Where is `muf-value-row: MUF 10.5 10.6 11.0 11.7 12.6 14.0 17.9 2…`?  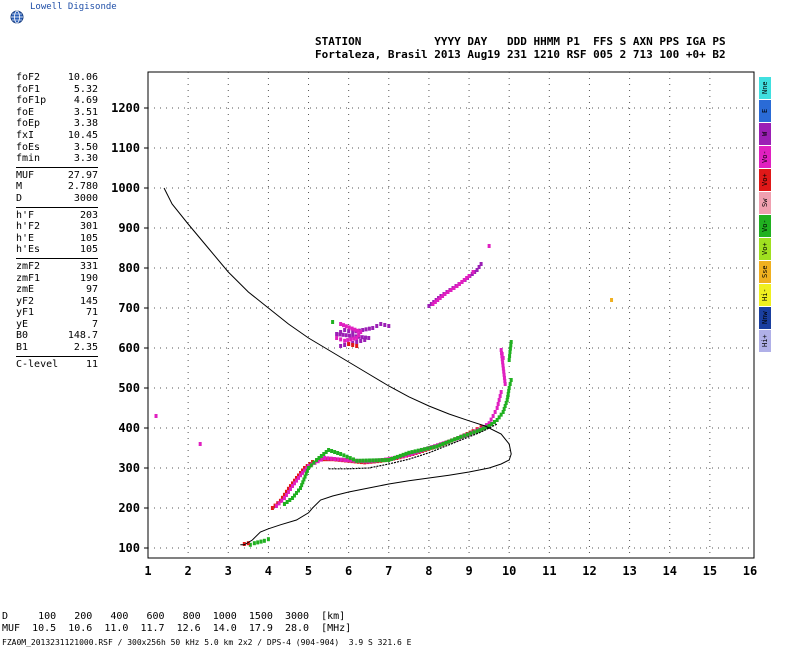
muf-value-row: MUF 10.5 10.6 11.0 11.7 12.6 14.0 17.9 2… is located at coordinates (177, 628).